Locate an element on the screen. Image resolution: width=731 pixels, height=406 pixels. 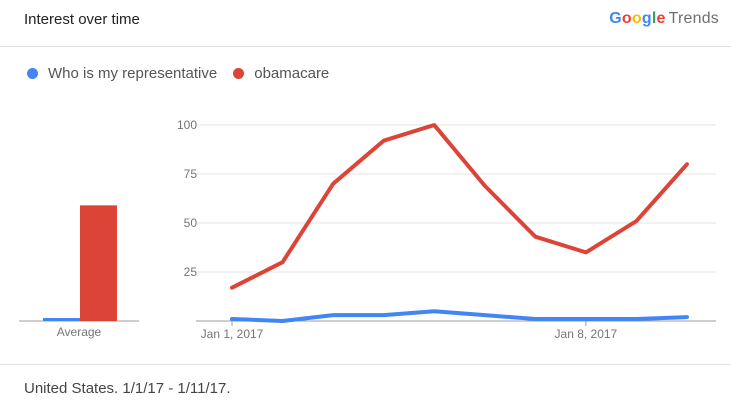
brand-letter: e is located at coordinates (661, 18).